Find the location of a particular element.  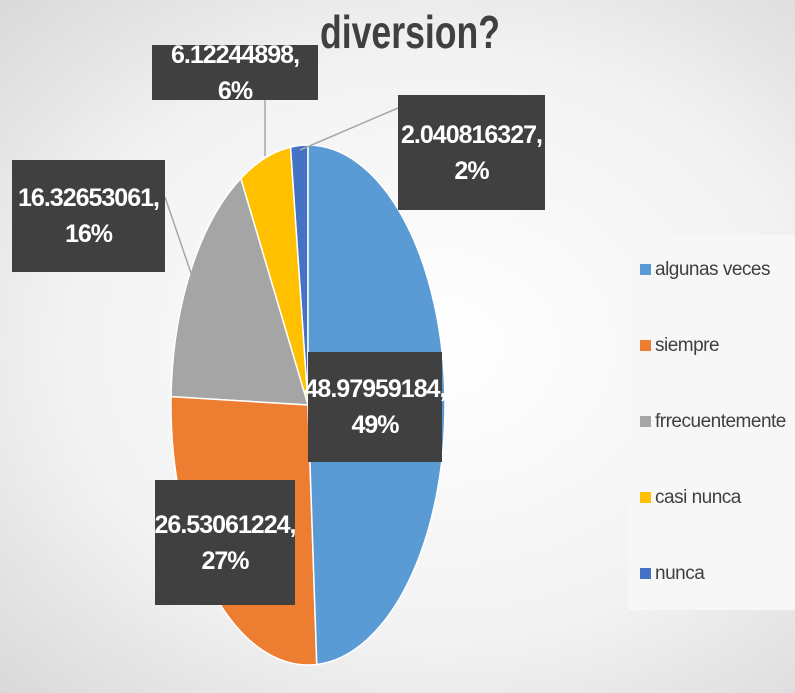

legend-item: siempre is located at coordinates (680, 346).